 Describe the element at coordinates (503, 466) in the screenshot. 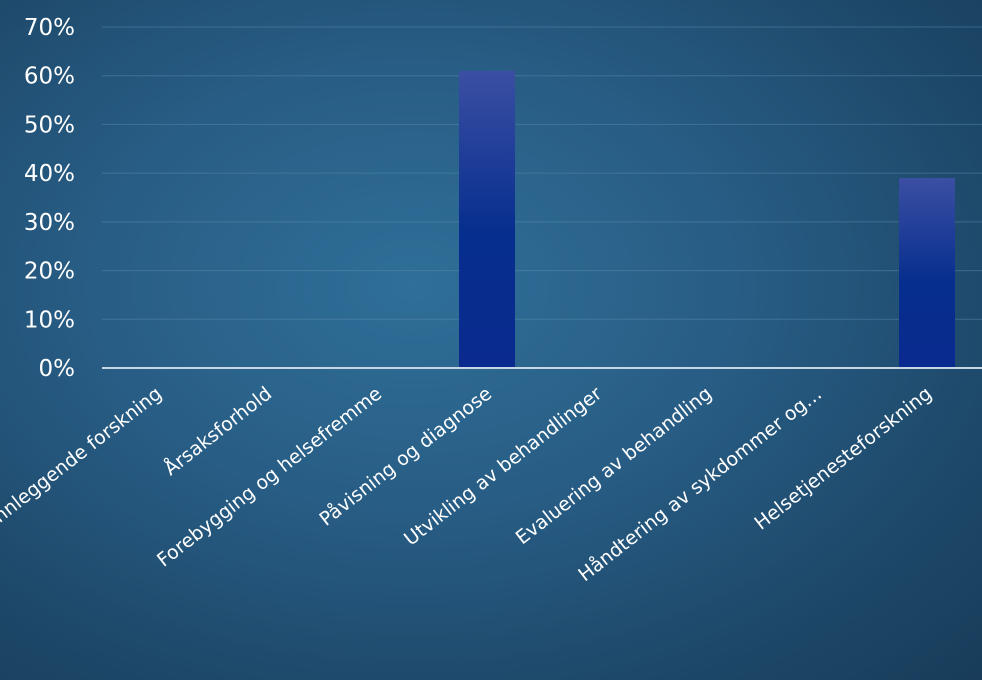

I see `x-category-label: Utvikling av behandlinger` at that location.